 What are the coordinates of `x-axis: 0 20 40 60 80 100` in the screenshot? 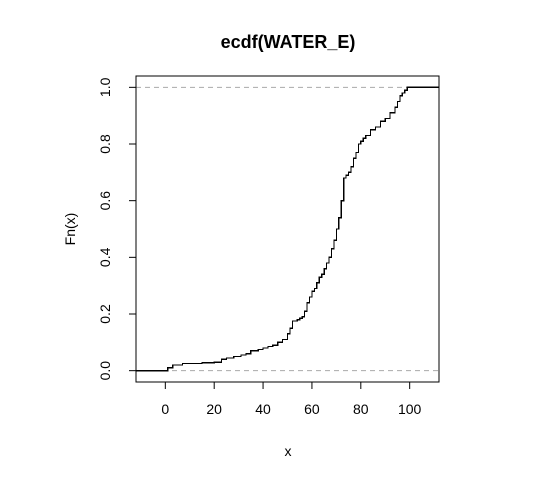 It's located at (291, 399).